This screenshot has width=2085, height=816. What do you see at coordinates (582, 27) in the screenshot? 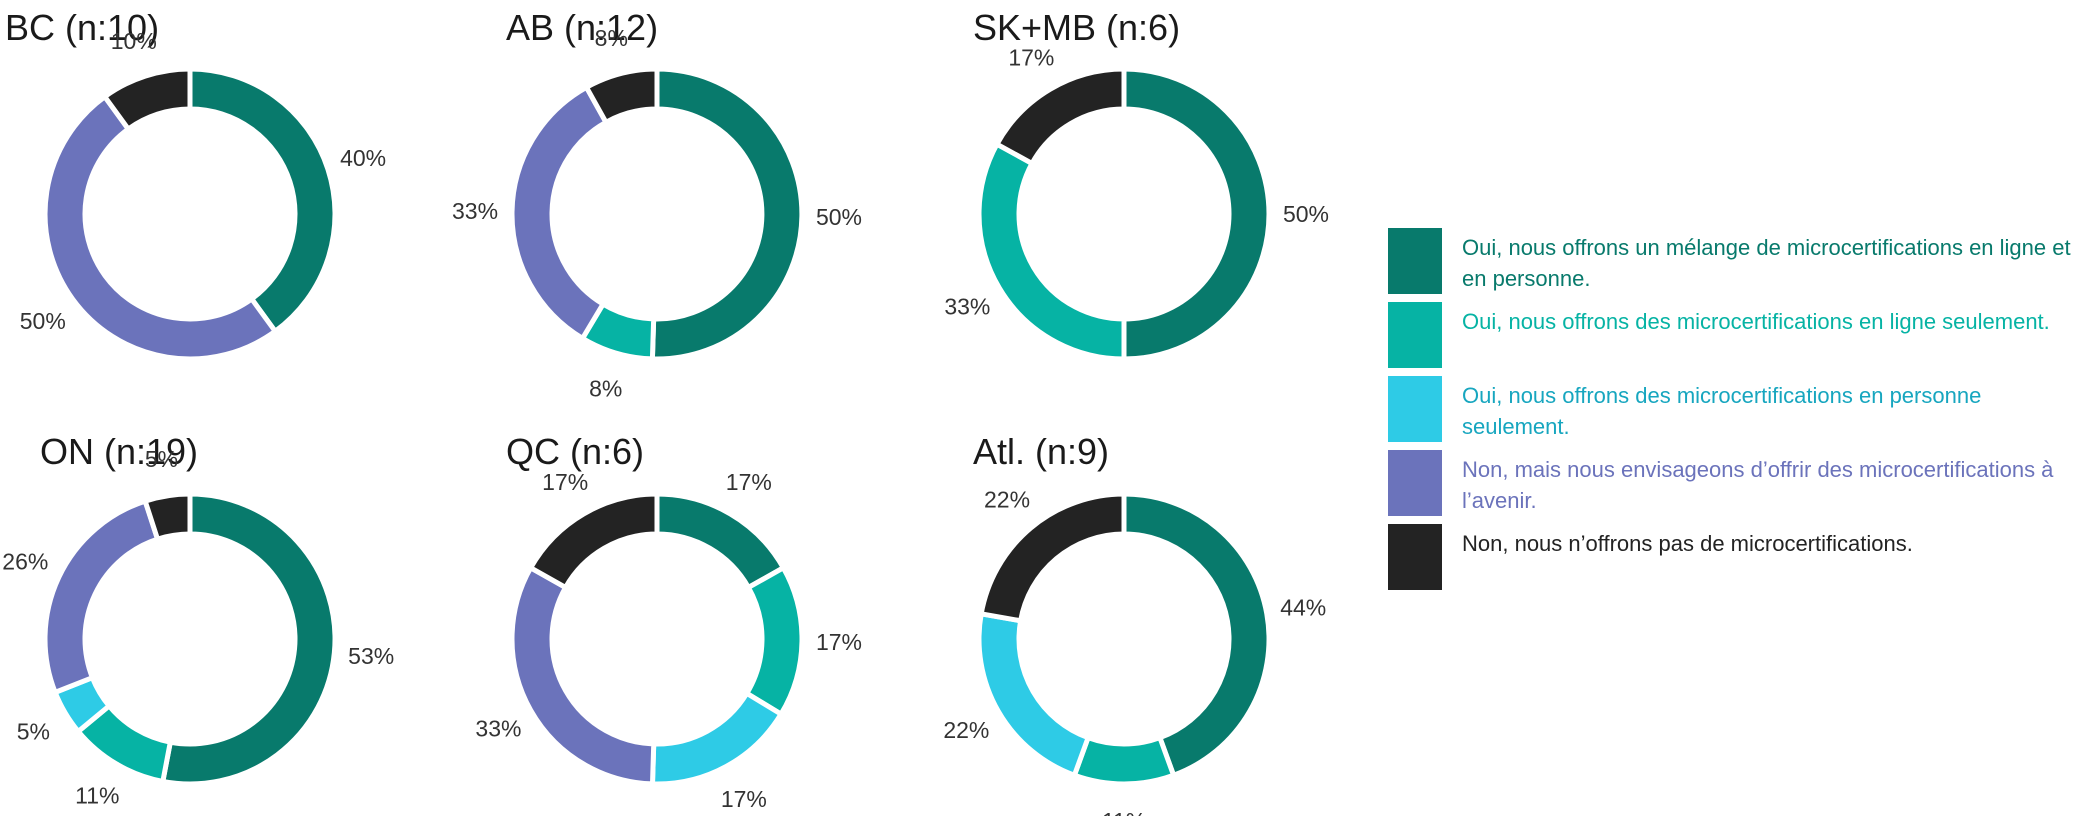
I see `panel-title: AB (n:12)` at bounding box center [582, 27].